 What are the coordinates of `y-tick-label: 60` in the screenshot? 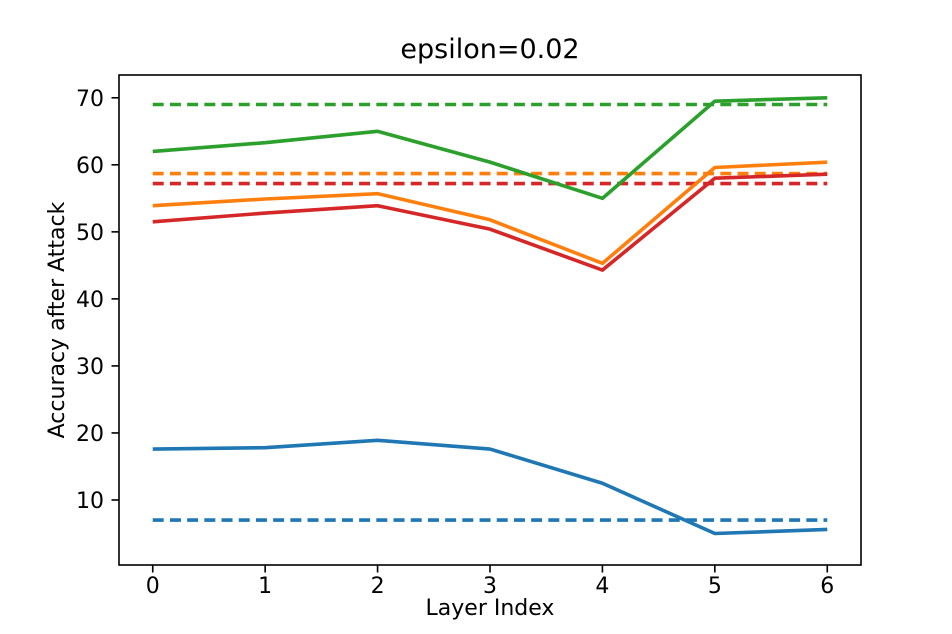 It's located at (90, 166).